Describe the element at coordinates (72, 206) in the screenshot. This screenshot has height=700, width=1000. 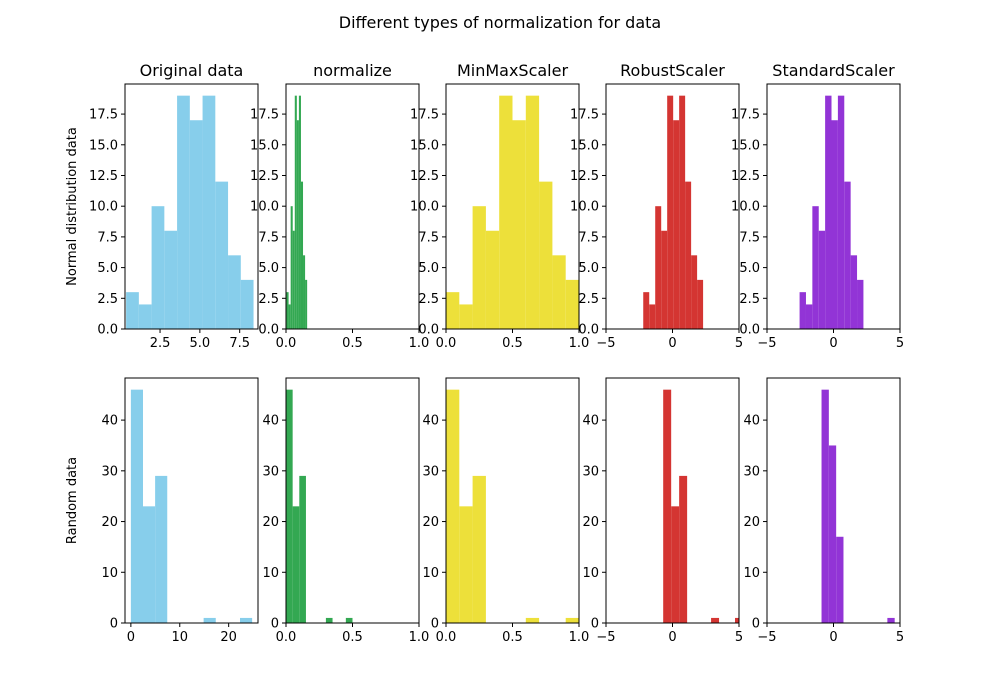
I see `y-axis-label: Normal distribution data` at that location.